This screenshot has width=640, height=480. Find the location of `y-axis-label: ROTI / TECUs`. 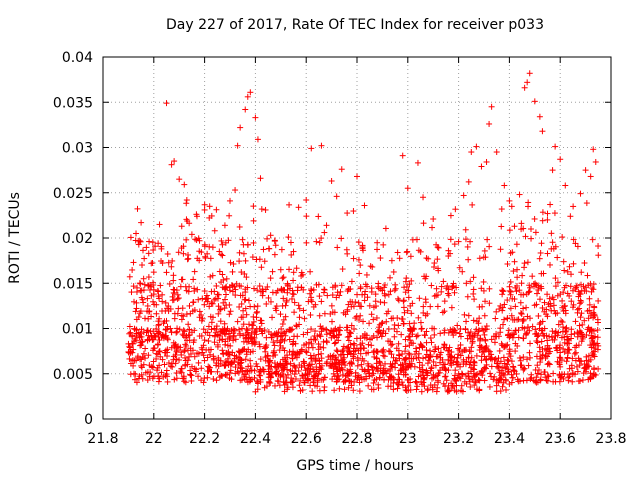

y-axis-label: ROTI / TECUs is located at coordinates (15, 238).